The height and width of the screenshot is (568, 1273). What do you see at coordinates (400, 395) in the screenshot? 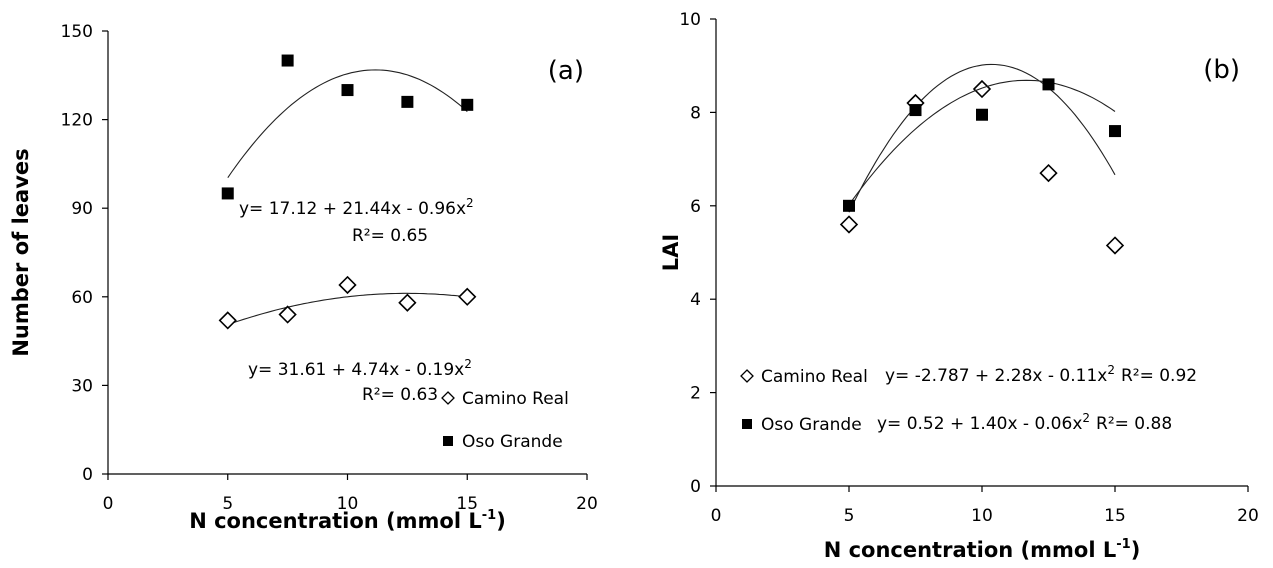
I see `r-squared-label: R²= 0.63` at bounding box center [400, 395].